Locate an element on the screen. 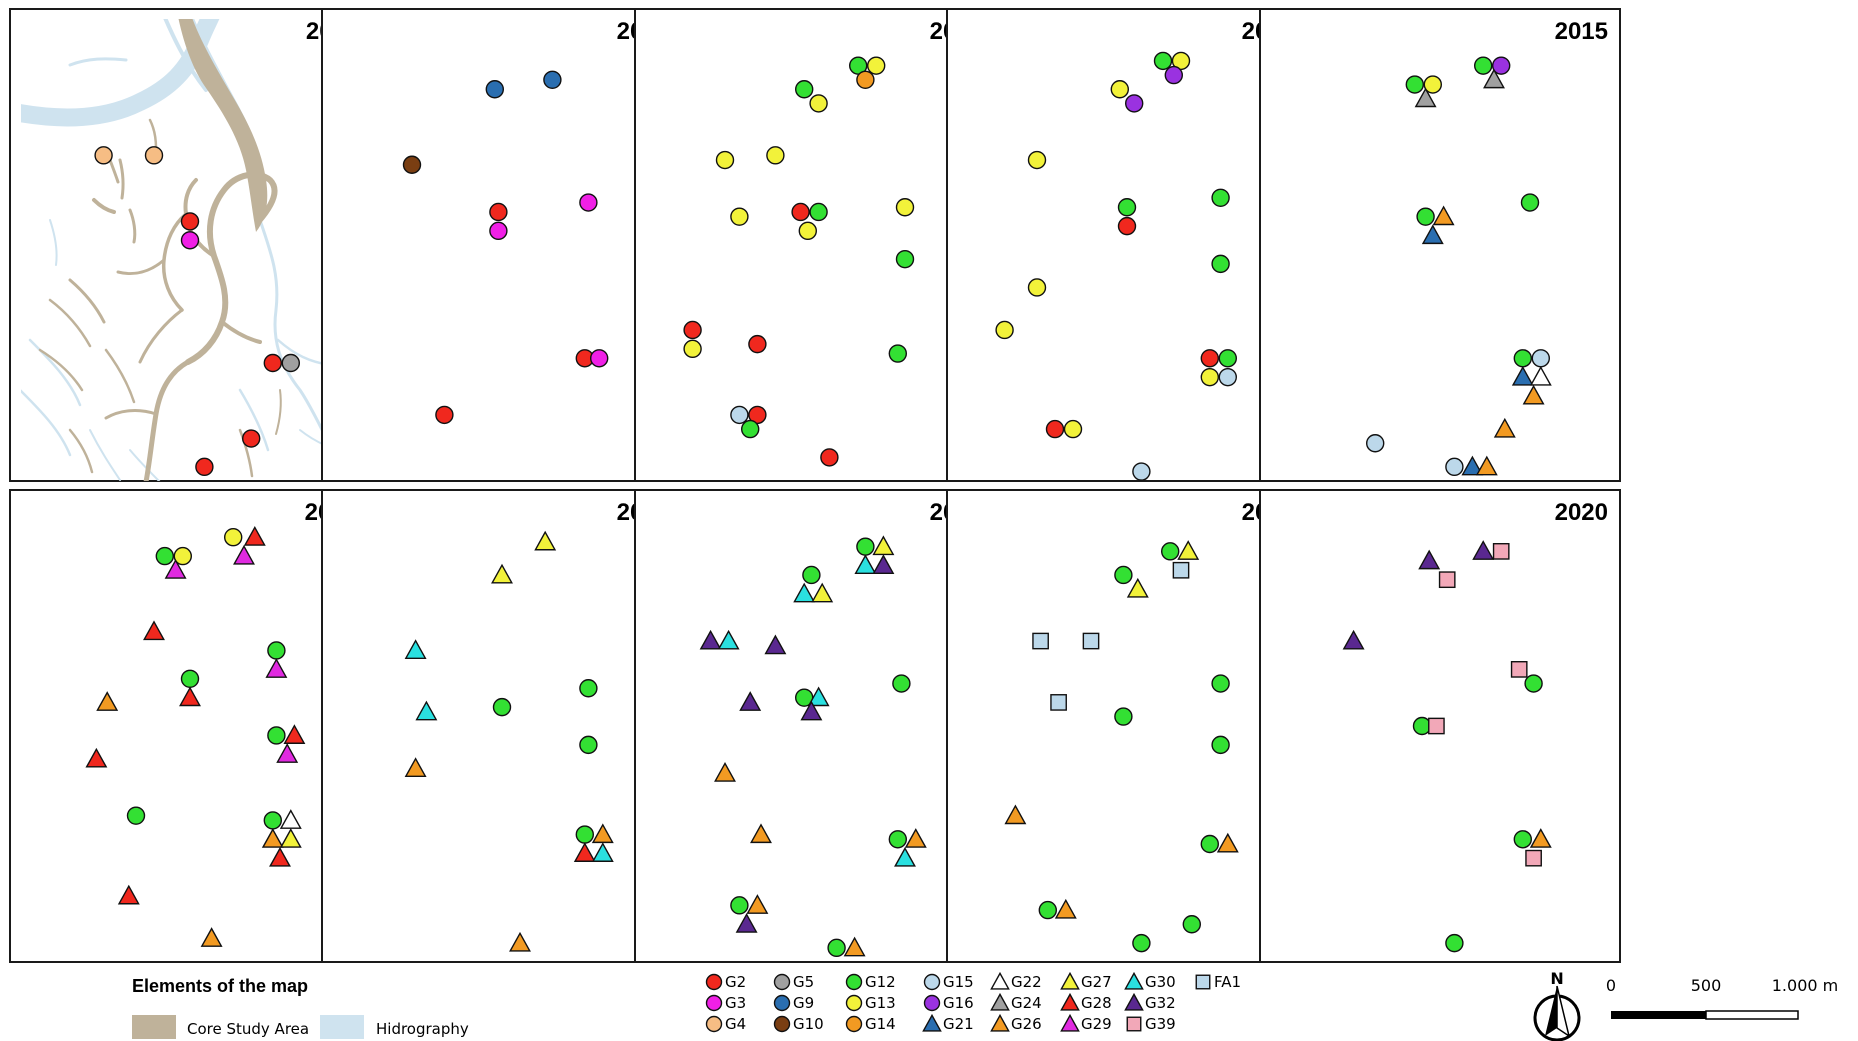  legend-label-g5: G5 is located at coordinates (803, 982).